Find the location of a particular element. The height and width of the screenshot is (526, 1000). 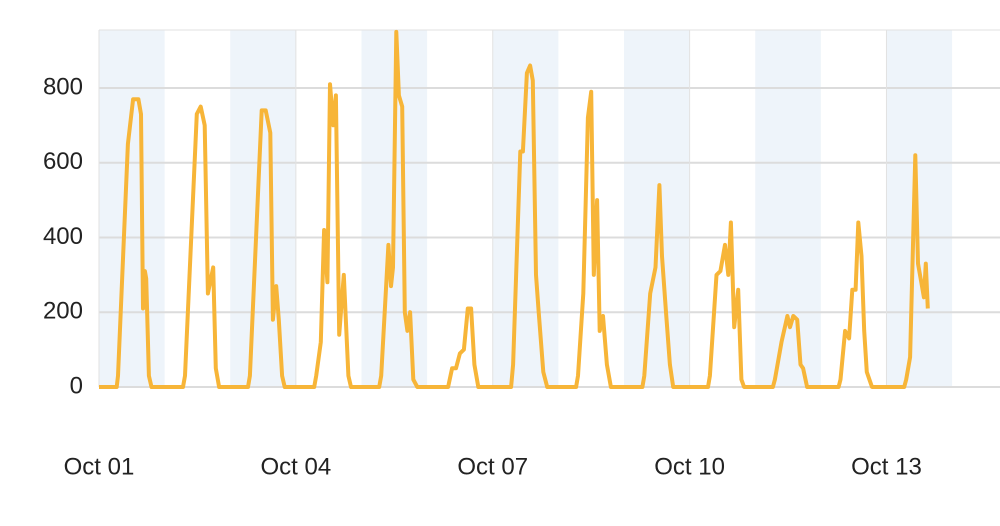

y-tick-label: 400 is located at coordinates (63, 236).